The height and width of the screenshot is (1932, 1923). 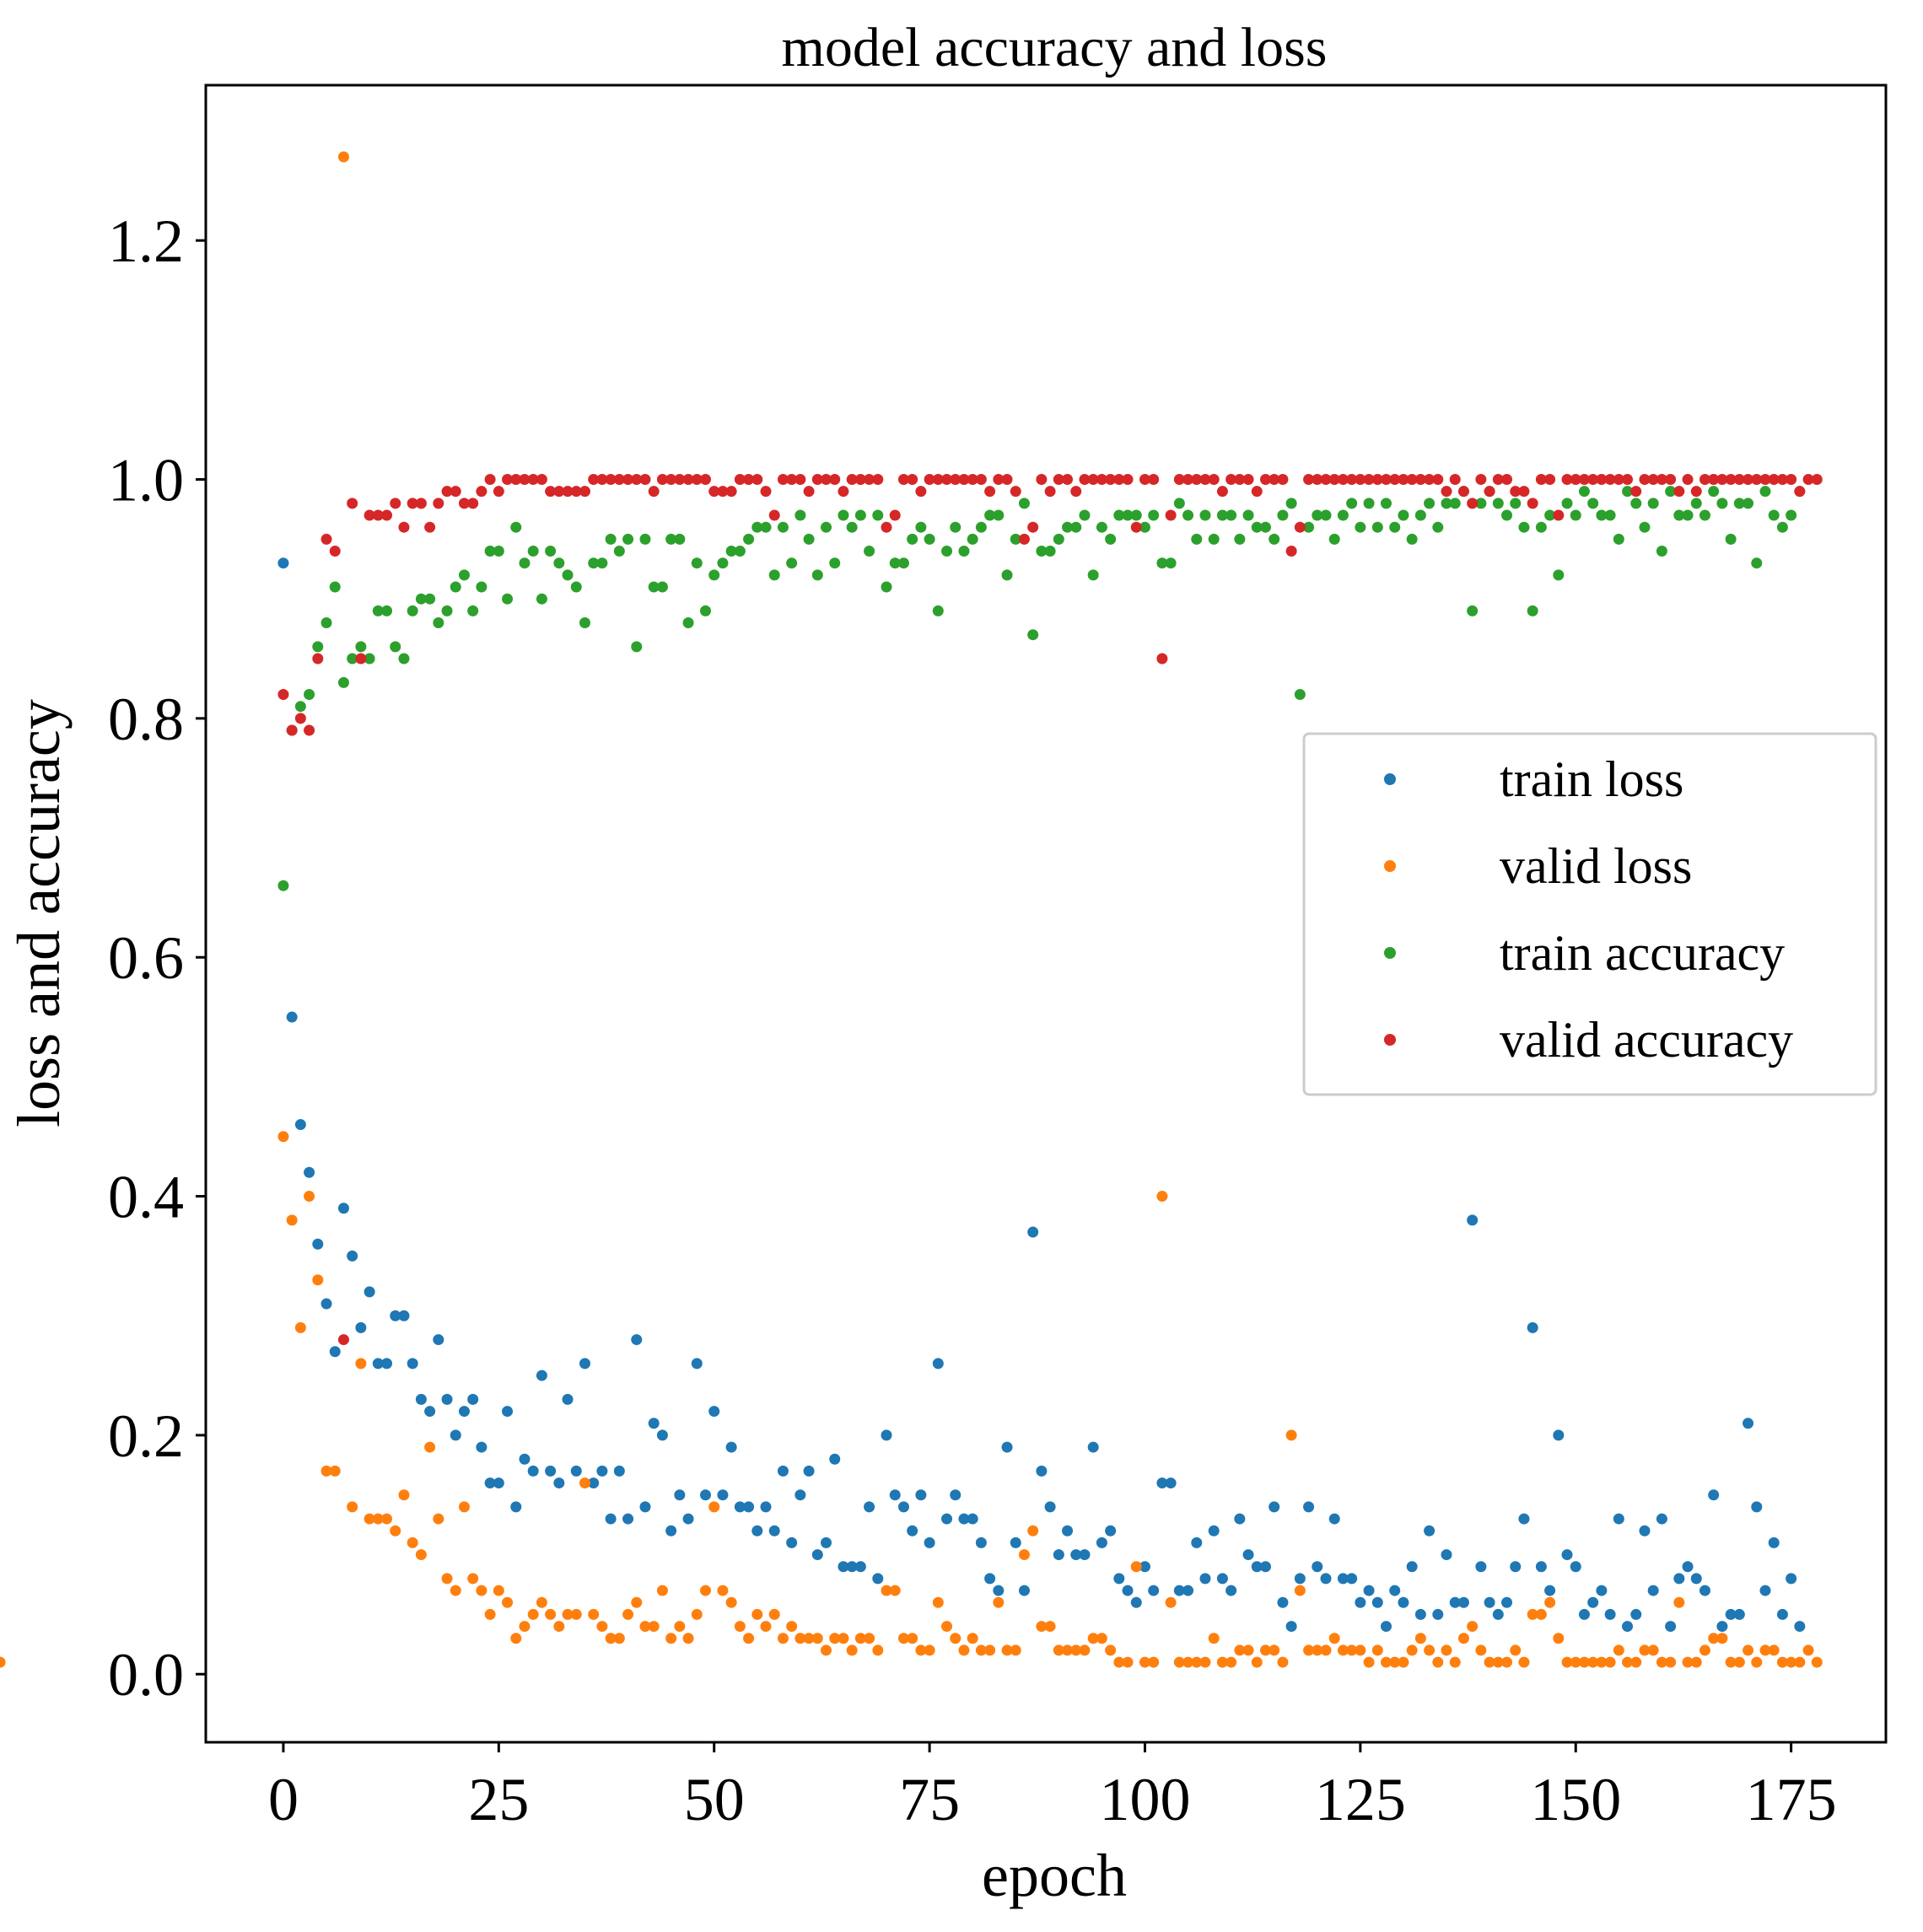 I want to click on x-axis-title: epoch, so click(x=1055, y=1875).